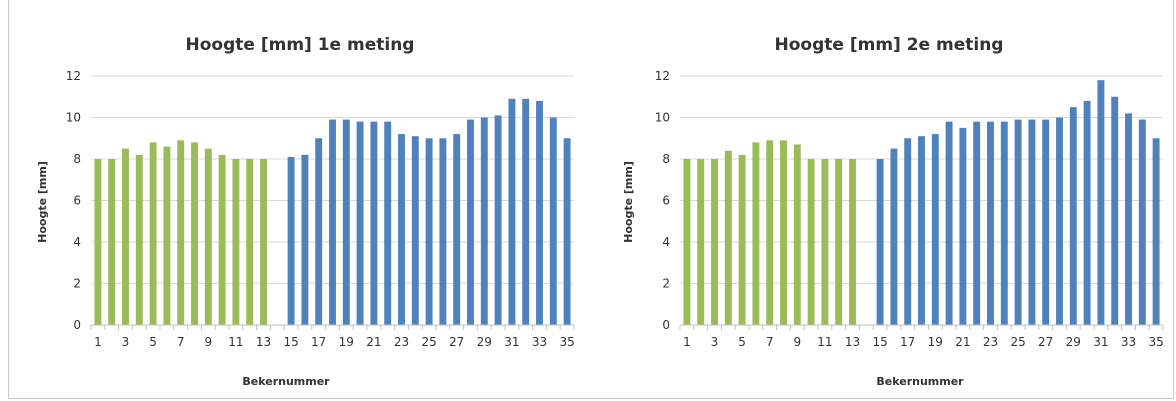 Image resolution: width=1176 pixels, height=401 pixels. What do you see at coordinates (1100, 342) in the screenshot?
I see `x-tick-label: 31` at bounding box center [1100, 342].